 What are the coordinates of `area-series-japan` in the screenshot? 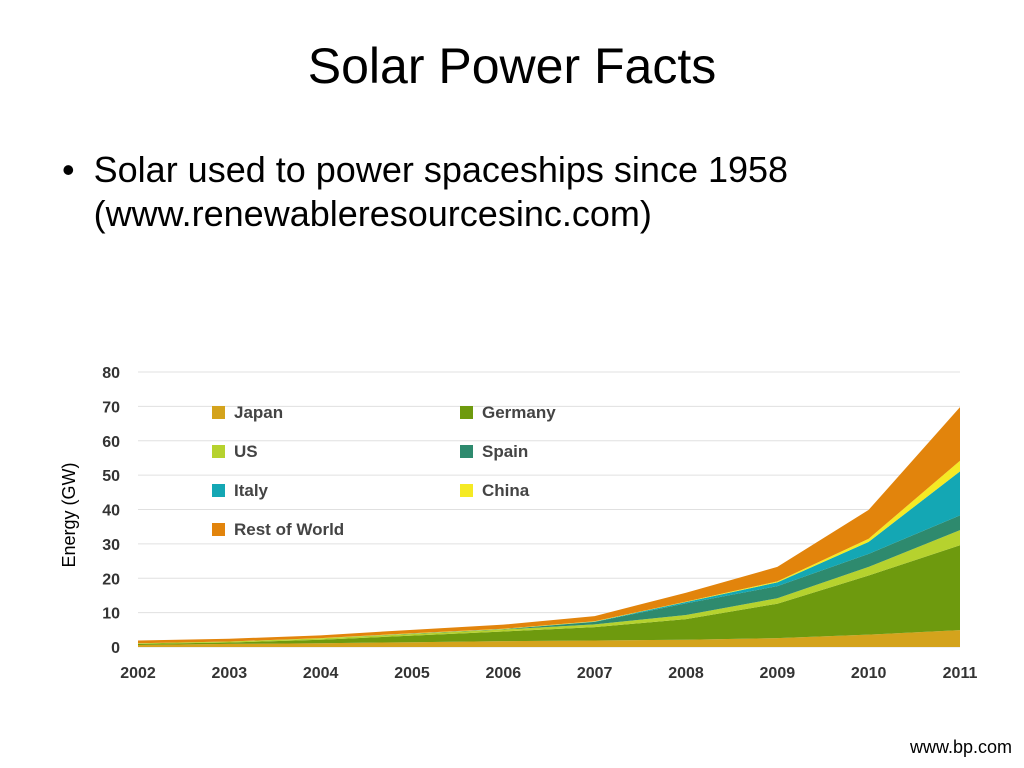 It's located at (549, 638).